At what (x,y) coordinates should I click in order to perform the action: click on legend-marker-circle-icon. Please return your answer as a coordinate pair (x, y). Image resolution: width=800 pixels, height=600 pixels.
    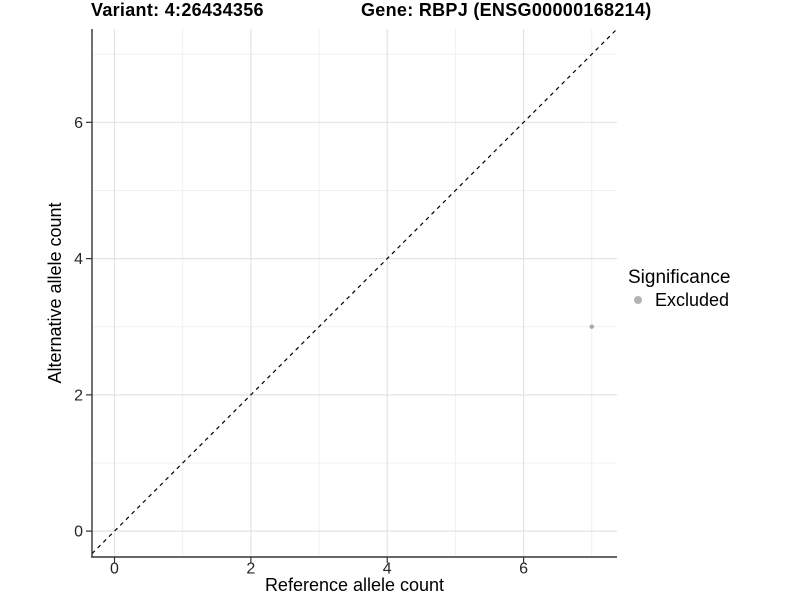
    Looking at the image, I should click on (638, 300).